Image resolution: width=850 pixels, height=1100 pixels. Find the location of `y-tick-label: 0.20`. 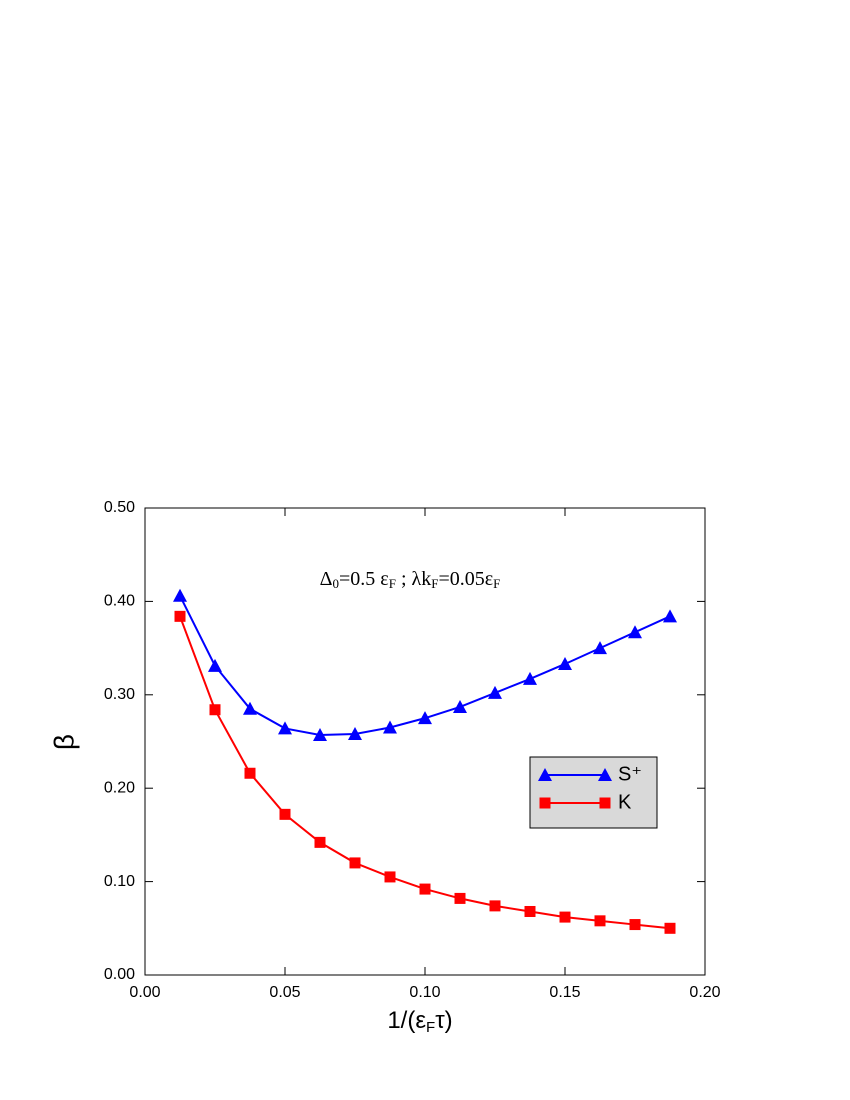

y-tick-label: 0.20 is located at coordinates (119, 787).